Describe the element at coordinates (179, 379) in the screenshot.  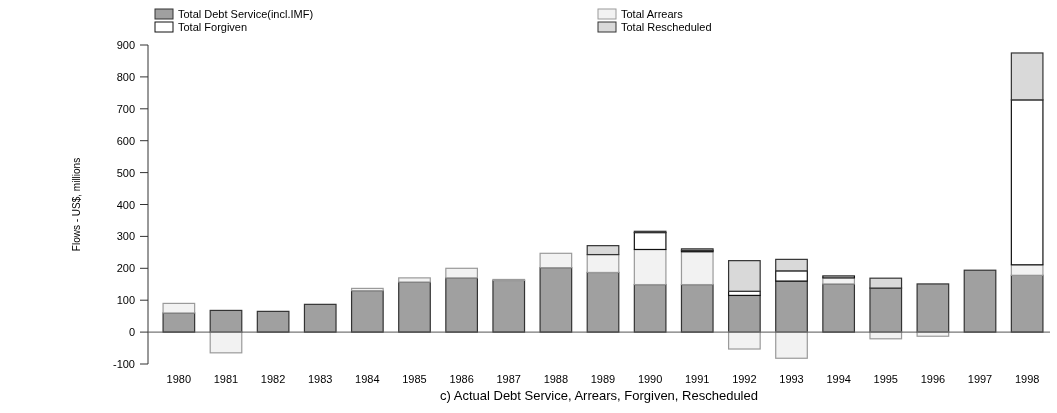
I see `x-tick-label: 1980` at that location.